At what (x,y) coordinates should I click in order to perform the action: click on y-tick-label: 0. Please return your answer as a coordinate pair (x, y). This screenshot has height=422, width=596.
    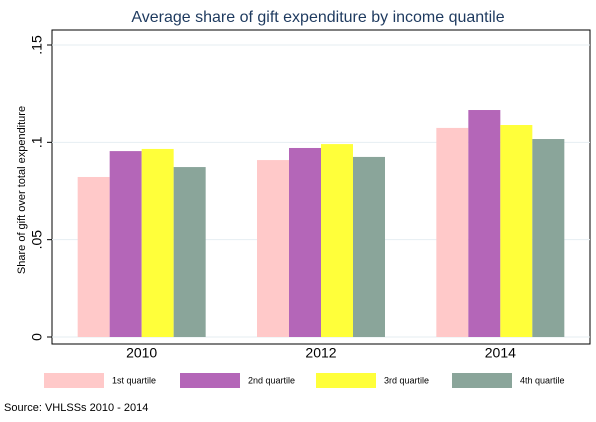
    Looking at the image, I should click on (37, 337).